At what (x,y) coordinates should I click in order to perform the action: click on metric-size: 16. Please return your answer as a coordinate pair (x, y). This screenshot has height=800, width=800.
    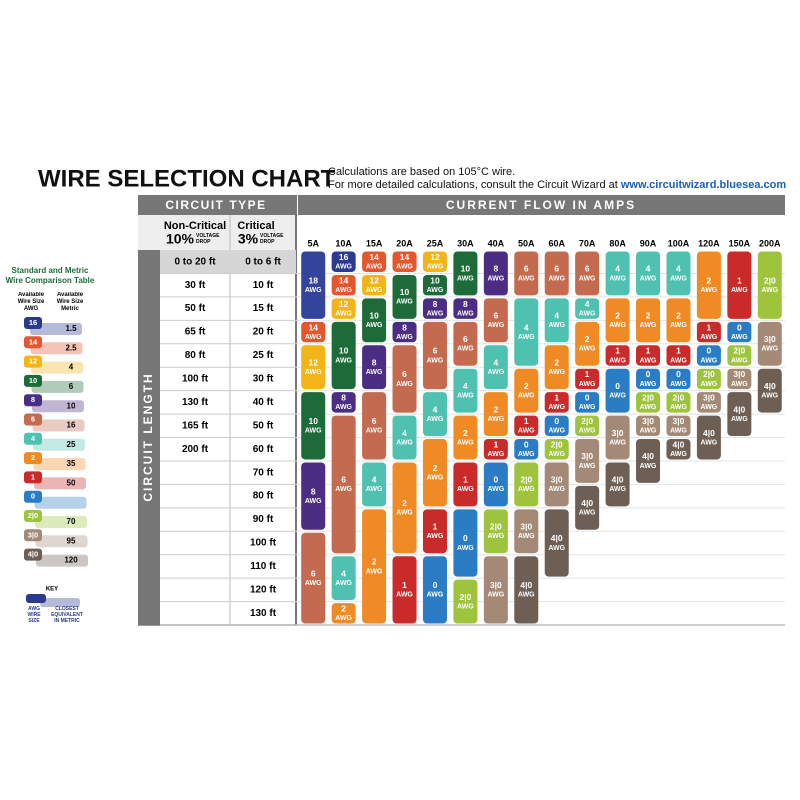
    Looking at the image, I should click on (71, 425).